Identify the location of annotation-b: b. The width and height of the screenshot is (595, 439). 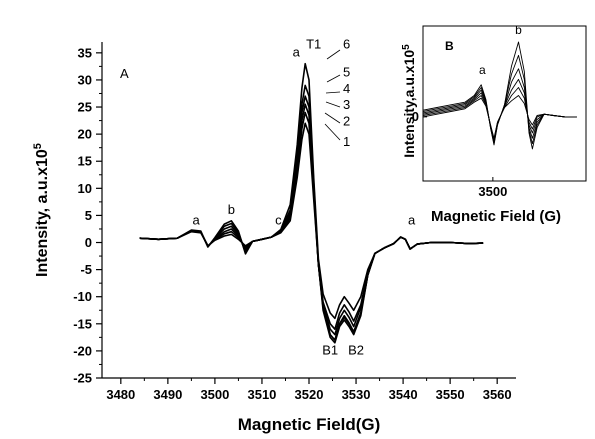
(231, 209).